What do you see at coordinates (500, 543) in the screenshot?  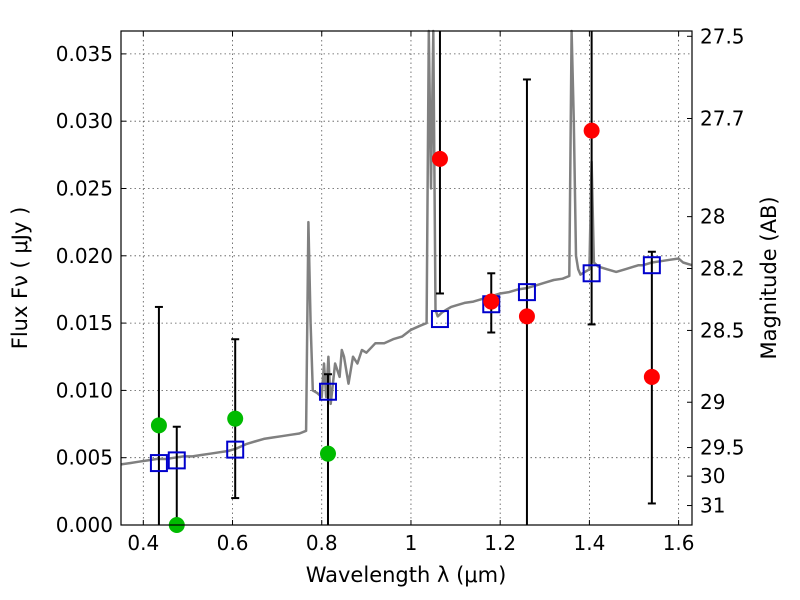 I see `x-tick-label: 1.2` at bounding box center [500, 543].